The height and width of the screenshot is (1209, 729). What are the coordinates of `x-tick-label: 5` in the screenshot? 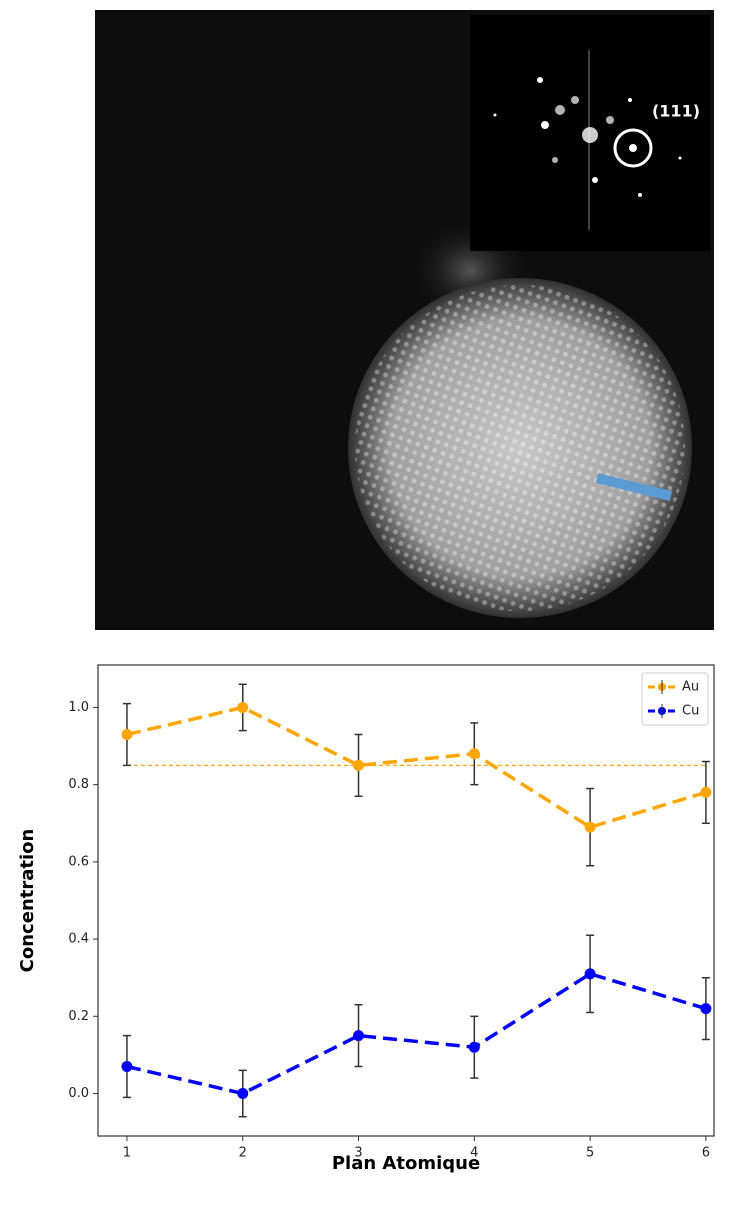 It's located at (590, 1153).